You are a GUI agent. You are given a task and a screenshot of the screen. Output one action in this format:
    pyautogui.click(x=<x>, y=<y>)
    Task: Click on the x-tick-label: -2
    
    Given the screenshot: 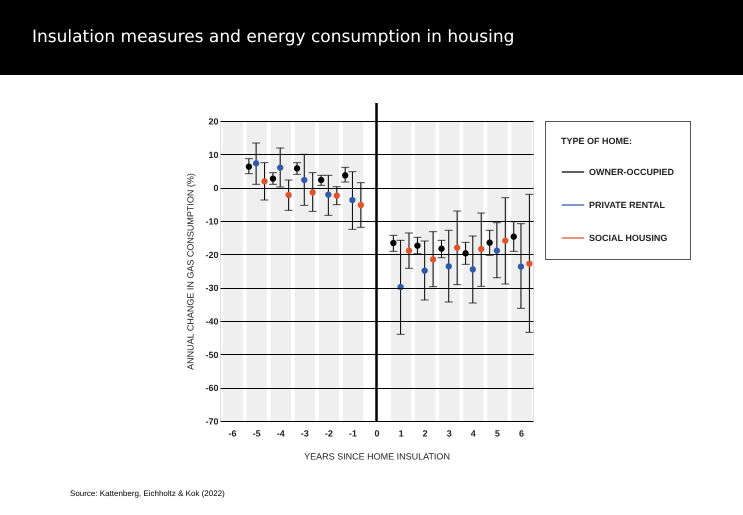 What is the action you would take?
    pyautogui.click(x=328, y=433)
    